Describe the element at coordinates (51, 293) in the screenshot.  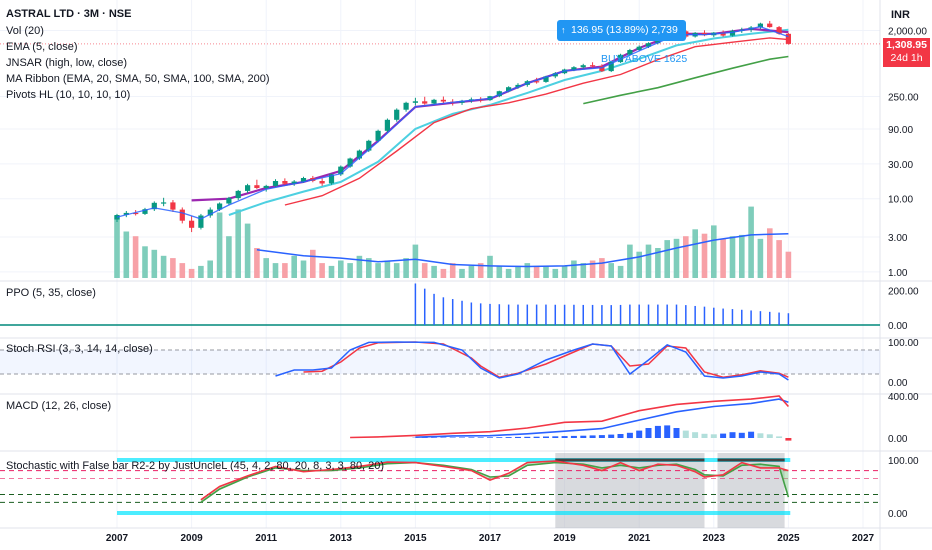
I see `ppo-pane-label: PPO (5, 35, close)` at that location.